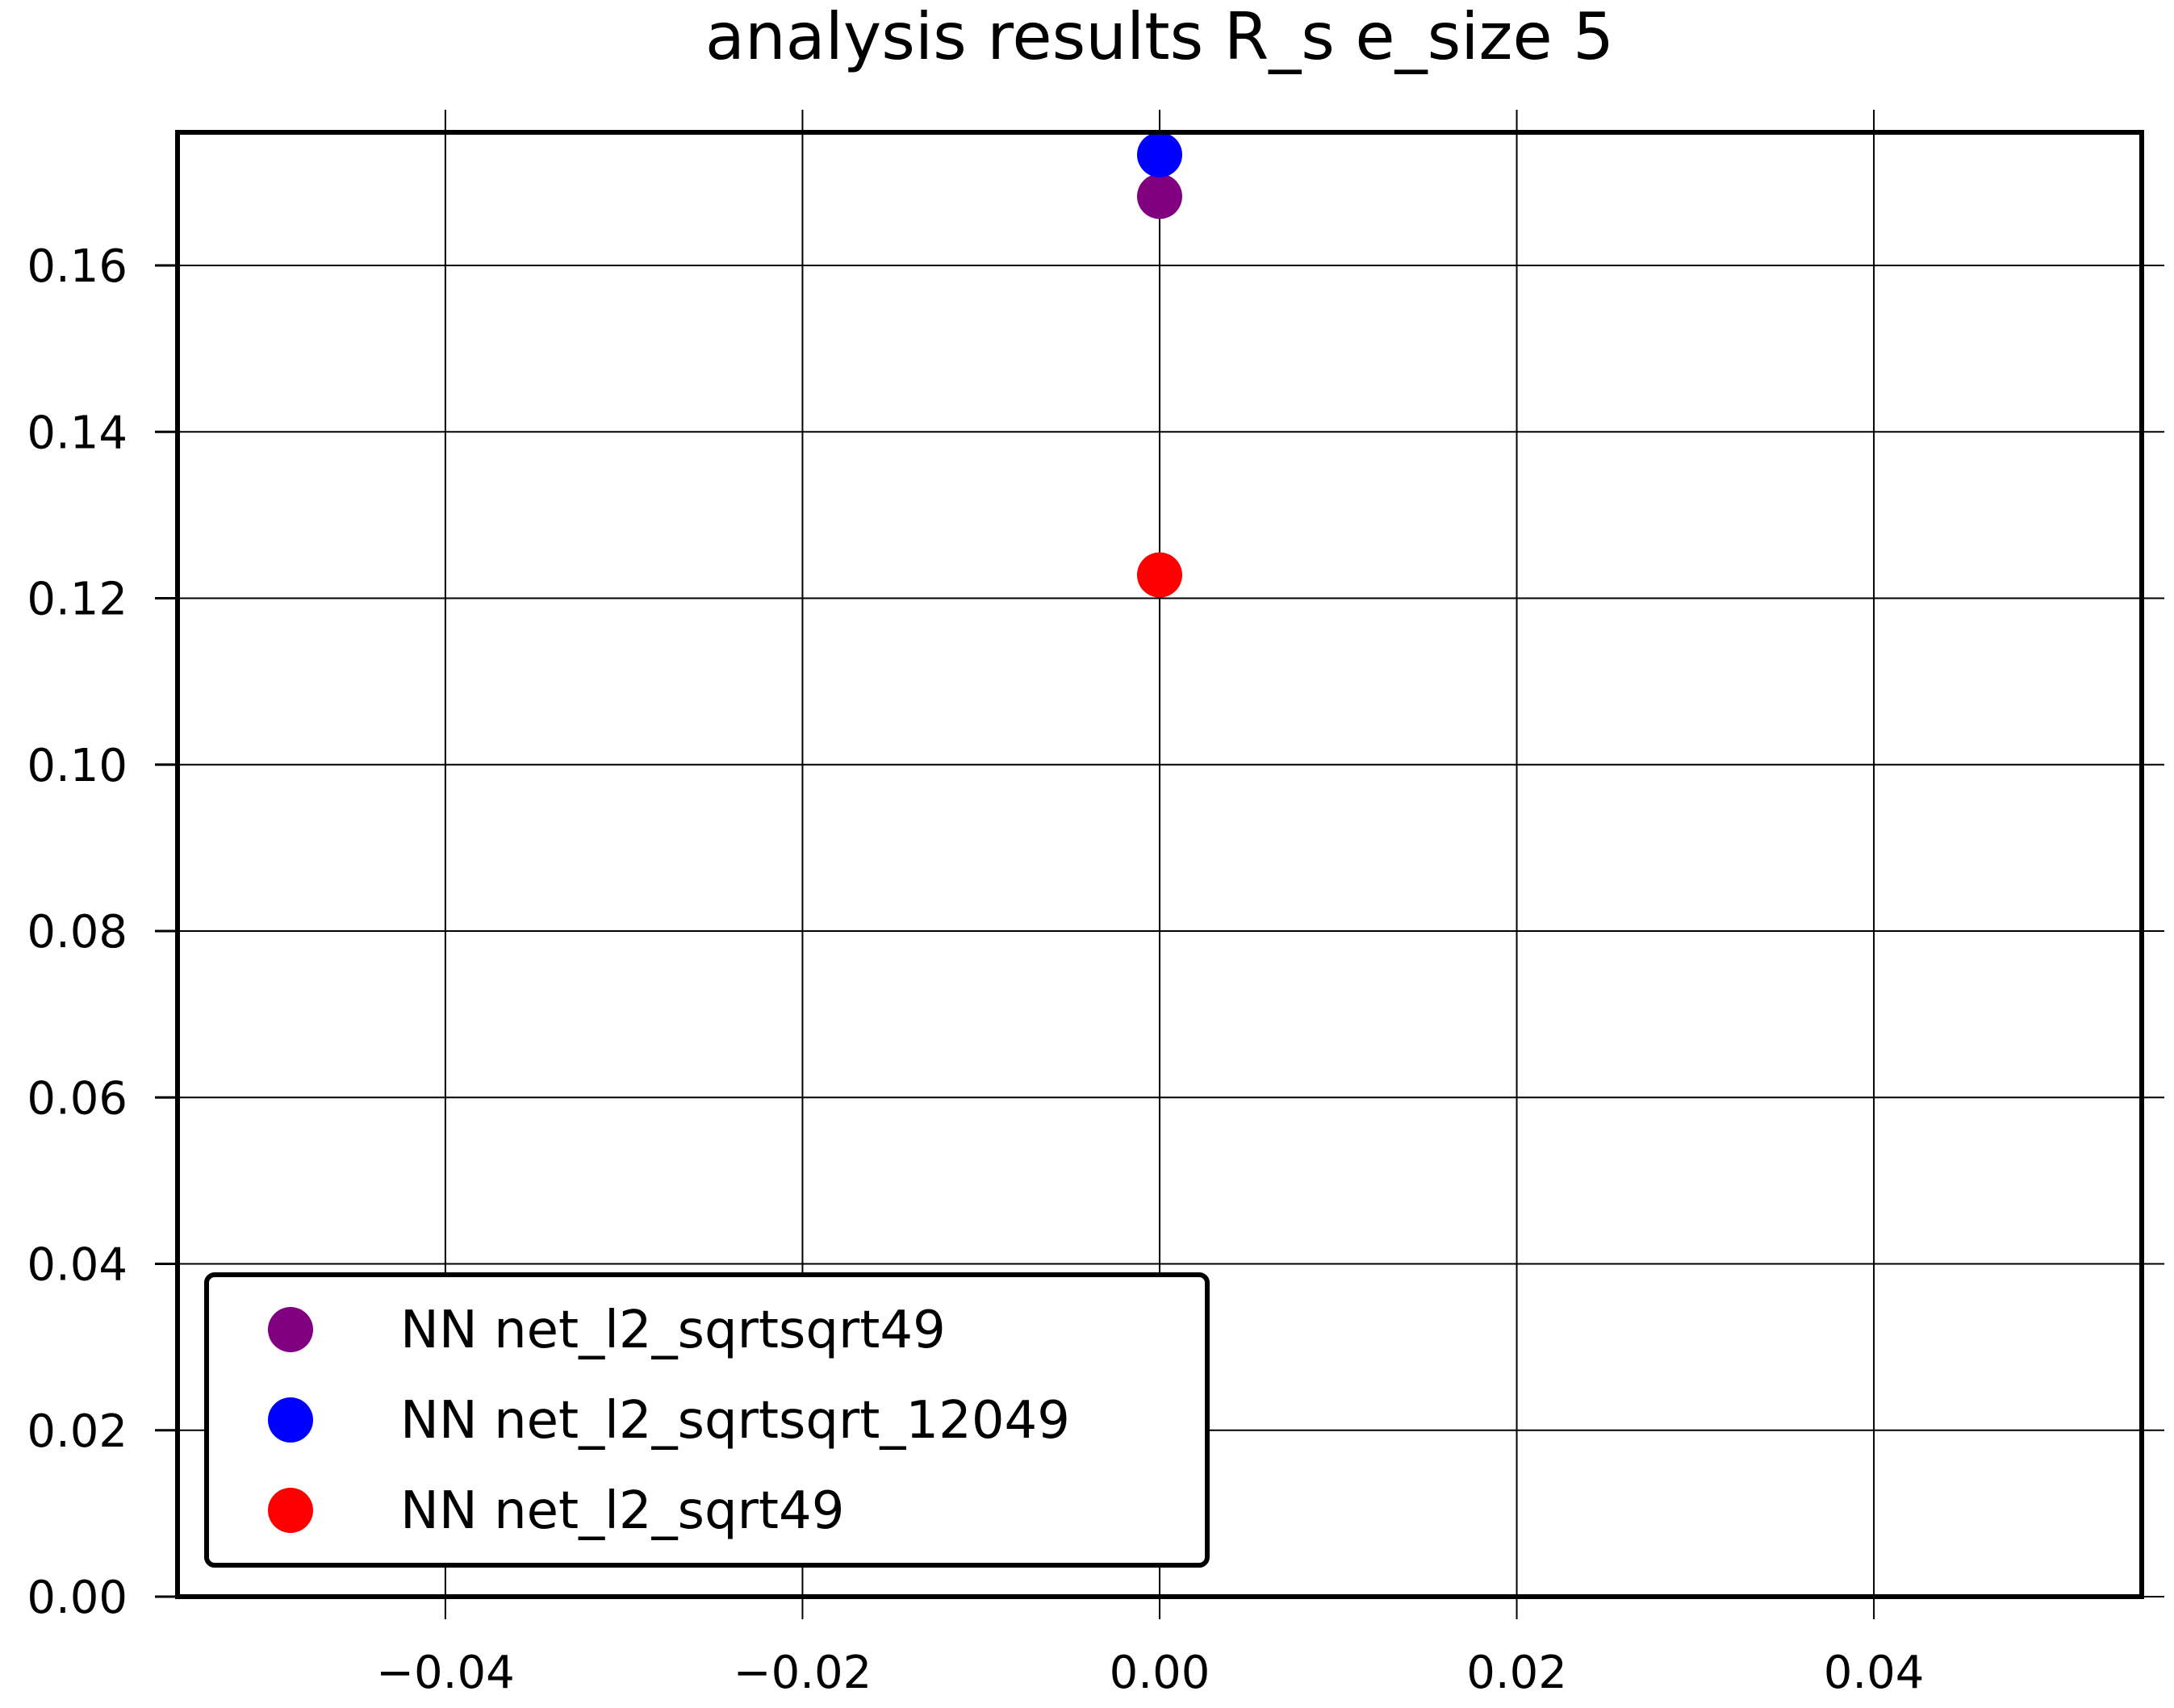  I want to click on x-tick-label: 0.00, so click(1160, 1673).